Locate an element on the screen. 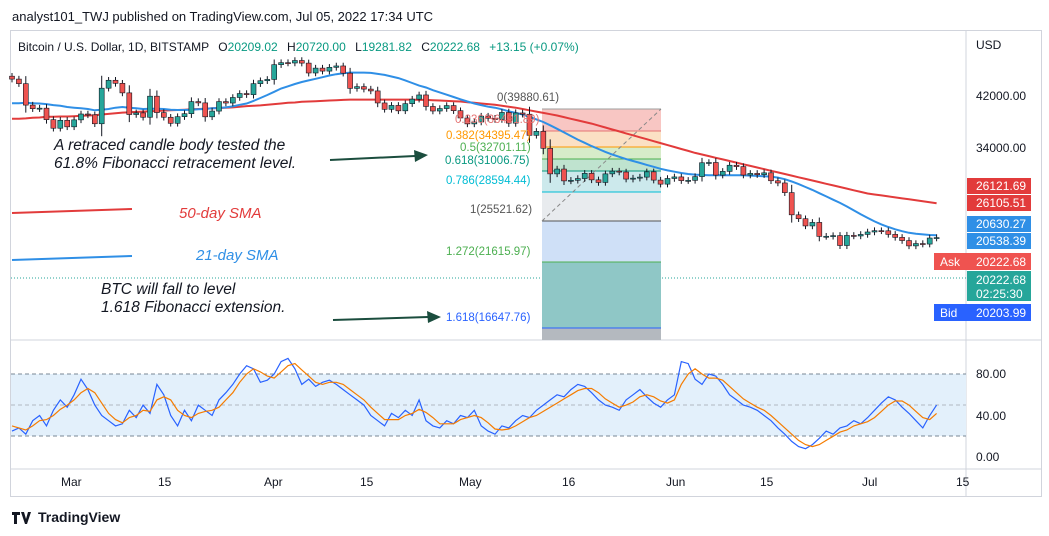 The image size is (1049, 536). time-label-mar: Mar is located at coordinates (71, 482).